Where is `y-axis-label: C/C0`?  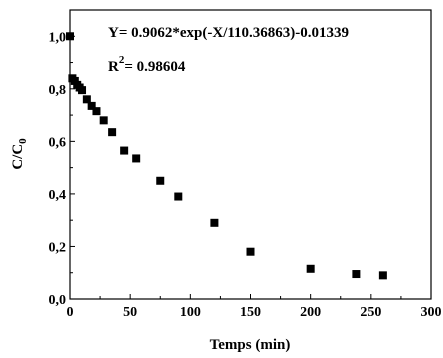
y-axis-label: C/C0 is located at coordinates (19, 154).